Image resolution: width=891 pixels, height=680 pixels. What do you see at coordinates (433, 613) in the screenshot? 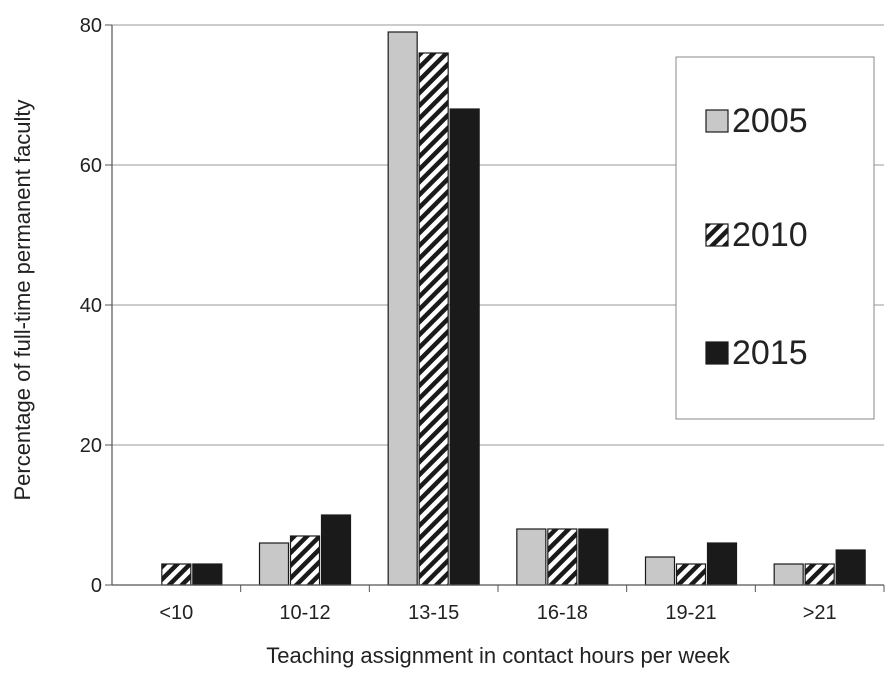
I see `x-tick-label: 13-15` at bounding box center [433, 613].